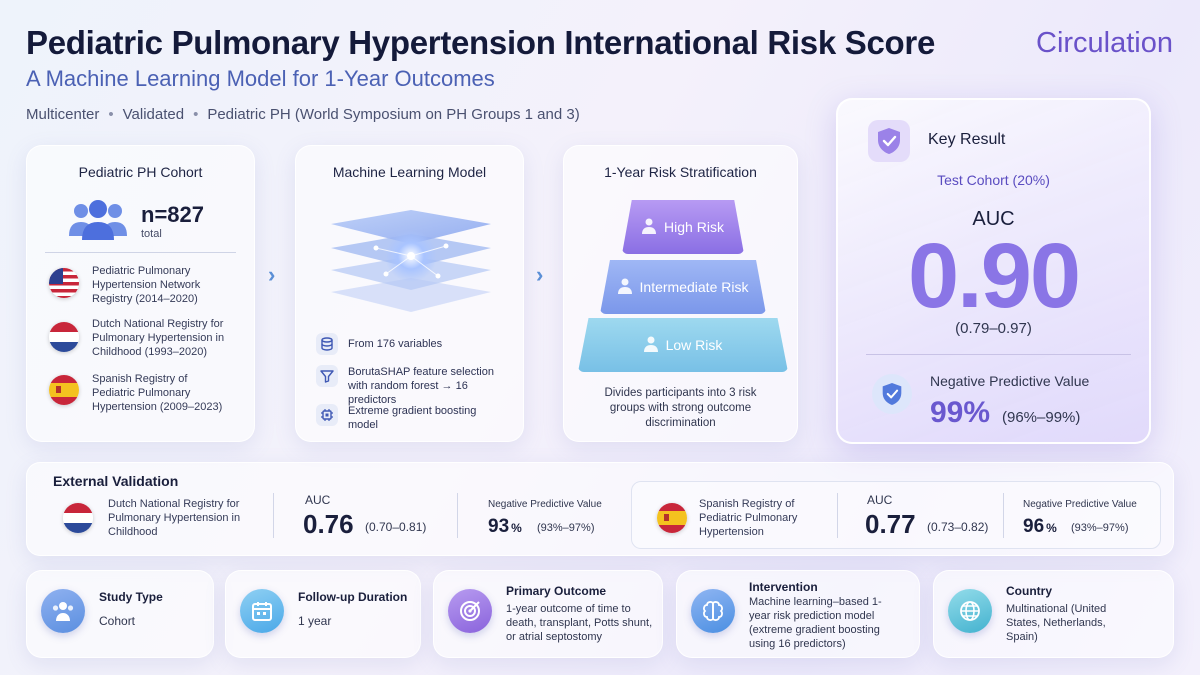 This screenshot has height=675, width=1200. What do you see at coordinates (970, 611) in the screenshot?
I see `globe-icon` at bounding box center [970, 611].